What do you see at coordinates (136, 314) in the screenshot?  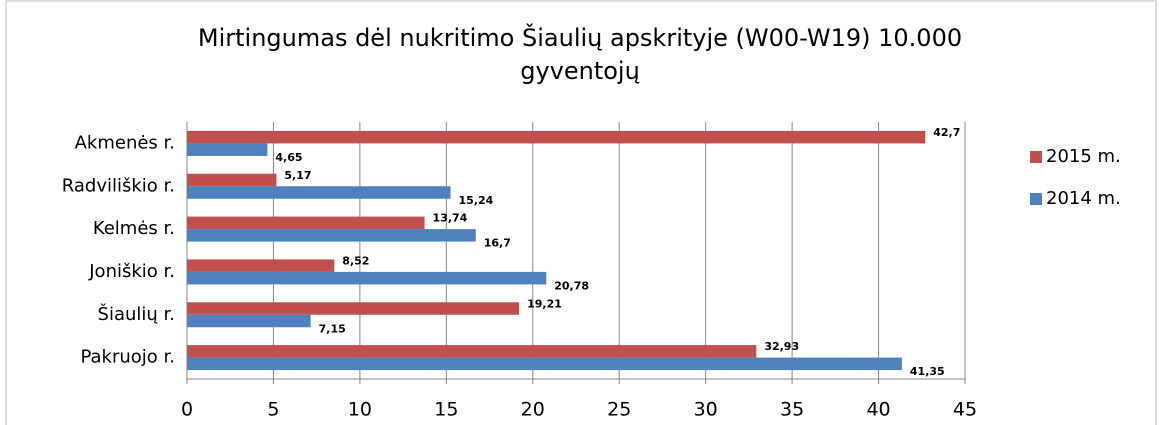 I see `y-tick-label: Šiaulių r.` at bounding box center [136, 314].